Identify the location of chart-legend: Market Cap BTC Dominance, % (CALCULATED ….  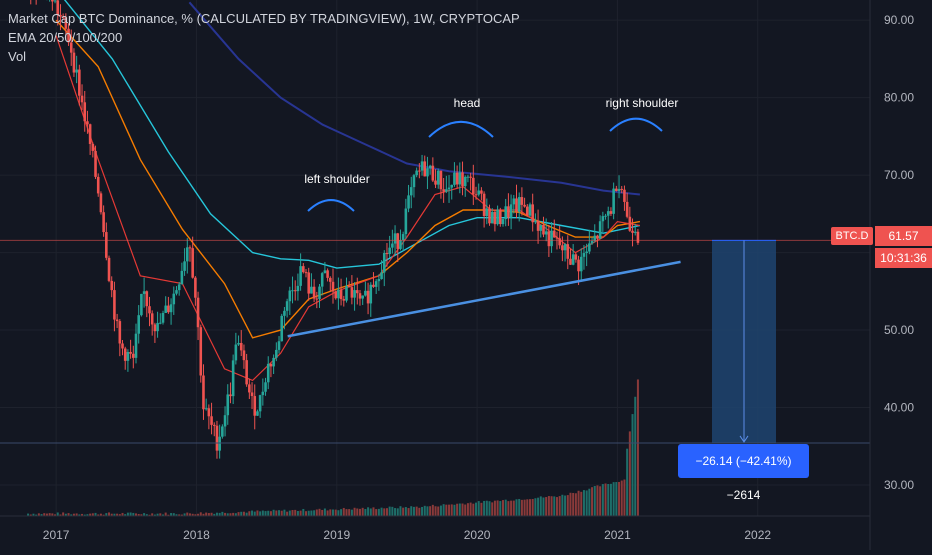
(264, 37).